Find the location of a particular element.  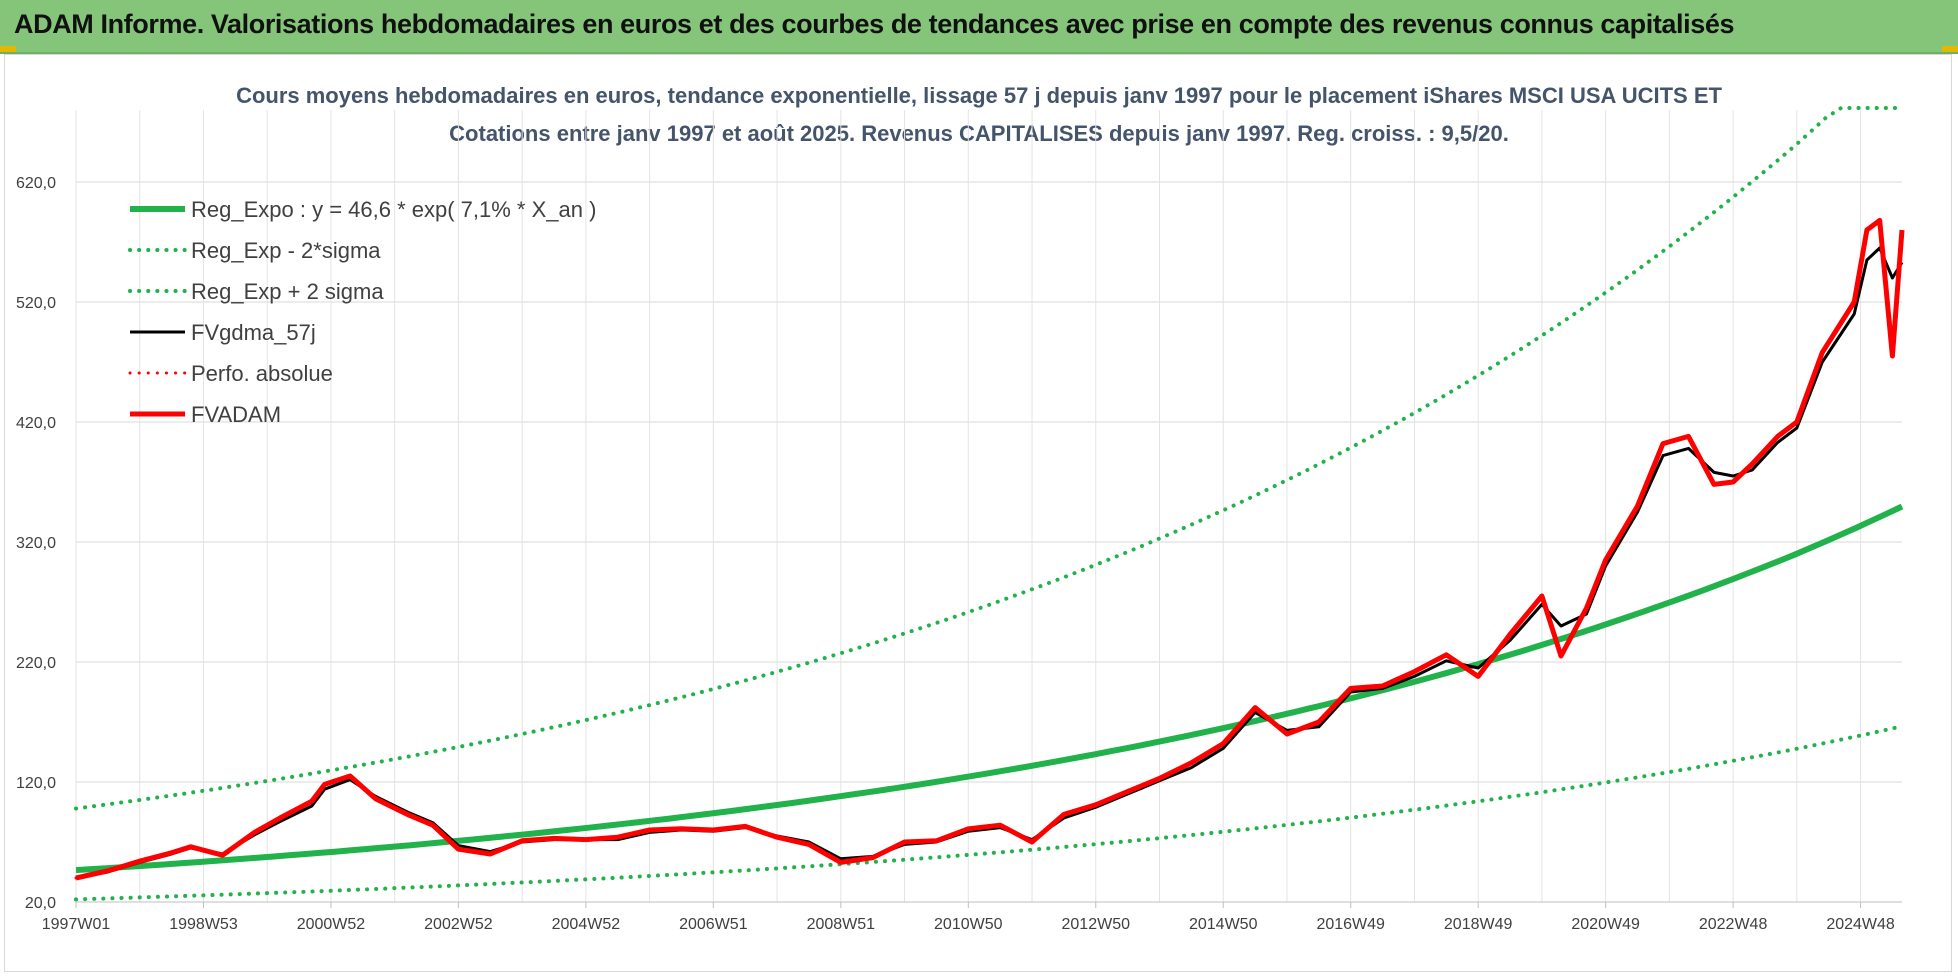

y-axis: 20,0 120,0 220,0 320,0 420,0 520,0 620,0 is located at coordinates (36, 543).